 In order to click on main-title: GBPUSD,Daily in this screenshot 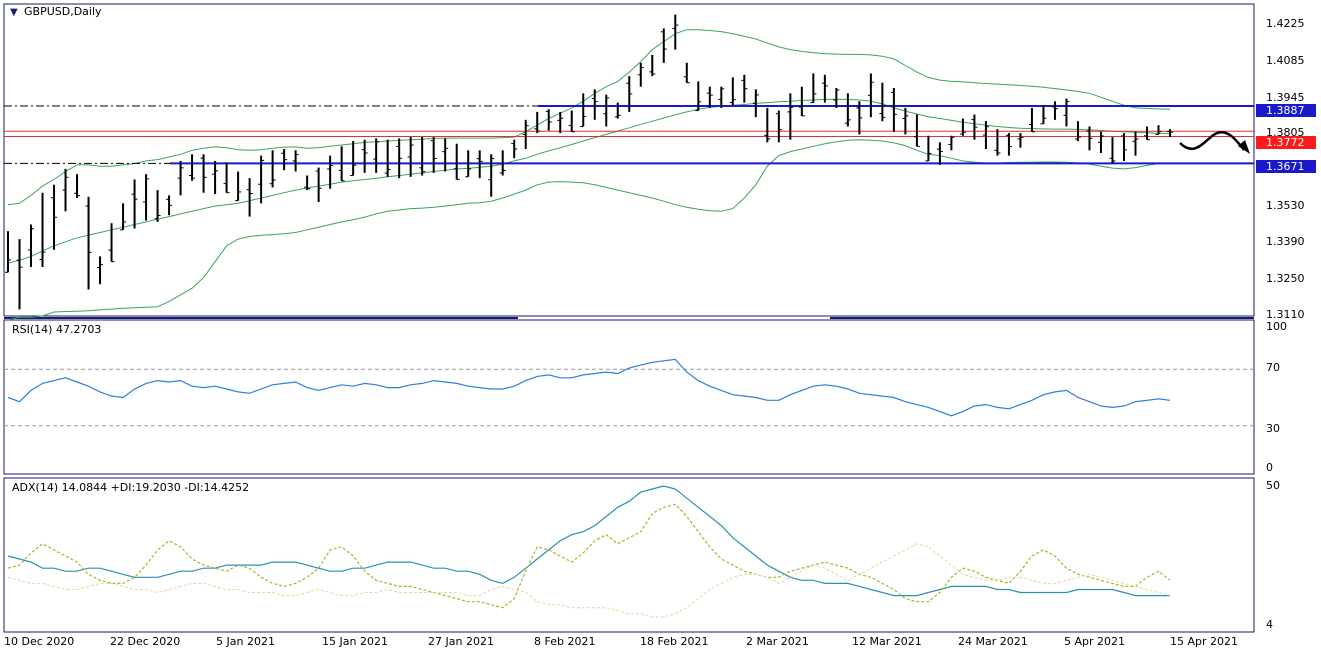, I will do `click(63, 11)`.